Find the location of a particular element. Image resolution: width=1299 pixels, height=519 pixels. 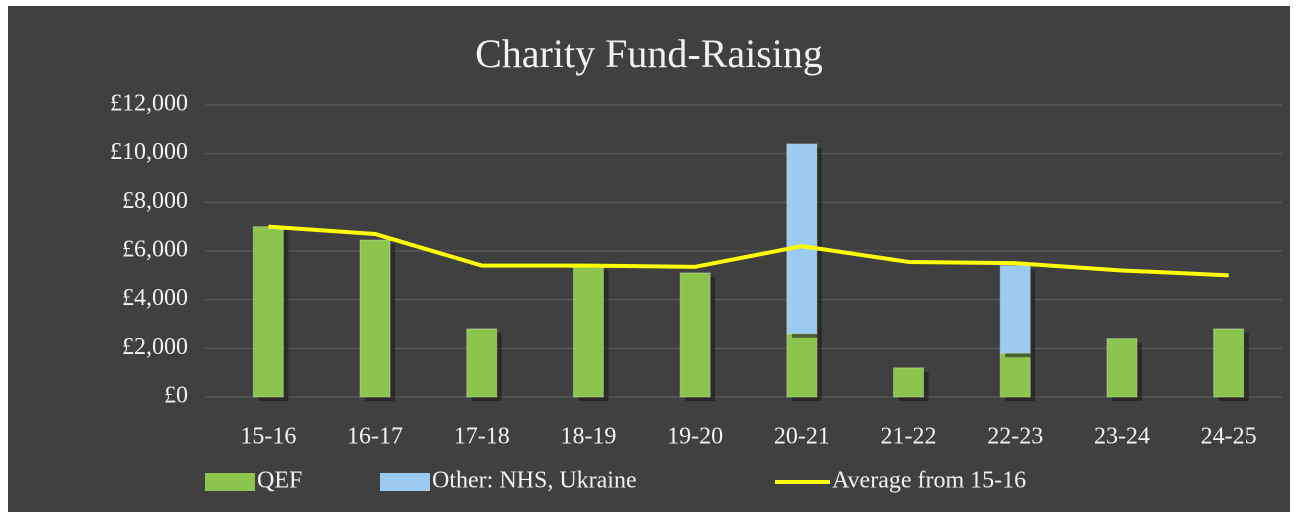

y-tick-label: £0 is located at coordinates (176, 396).